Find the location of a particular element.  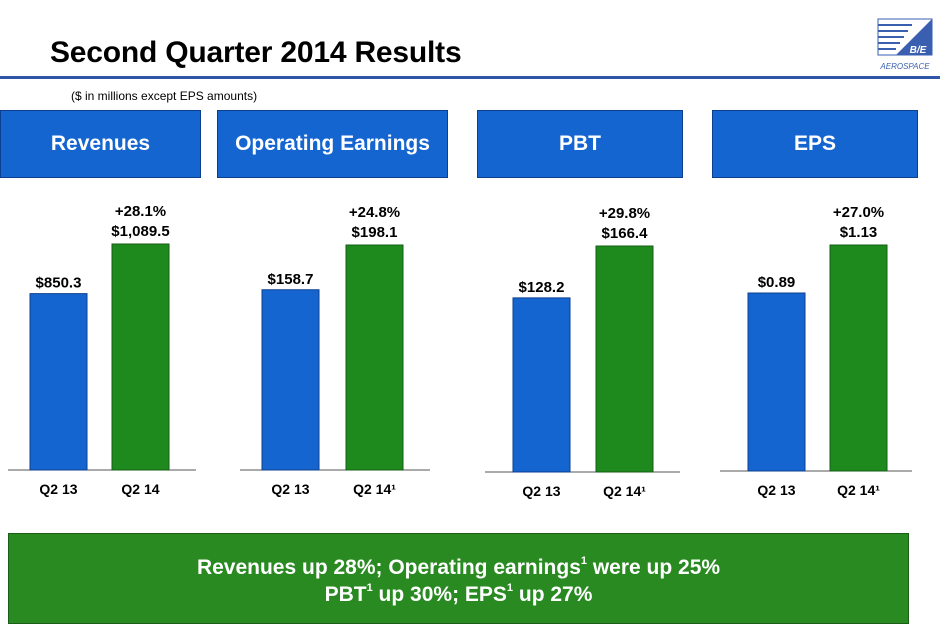

revenues-category-label-q2-14: Q2 14 is located at coordinates (140, 489).